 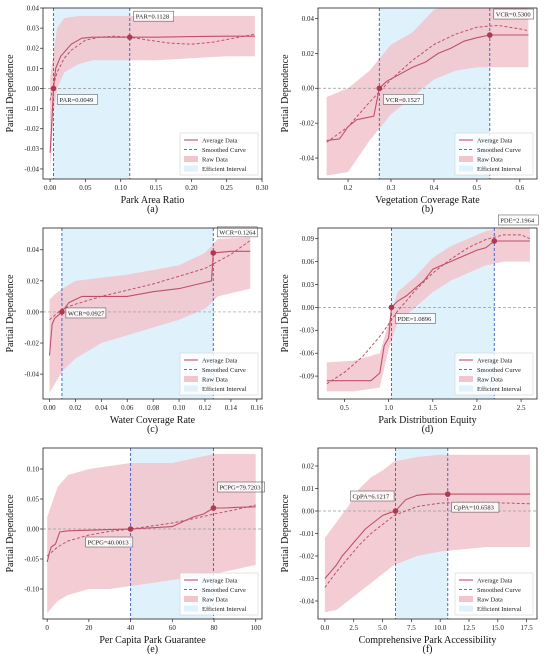 I want to click on x-tick-label: 0.0, so click(x=325, y=628).